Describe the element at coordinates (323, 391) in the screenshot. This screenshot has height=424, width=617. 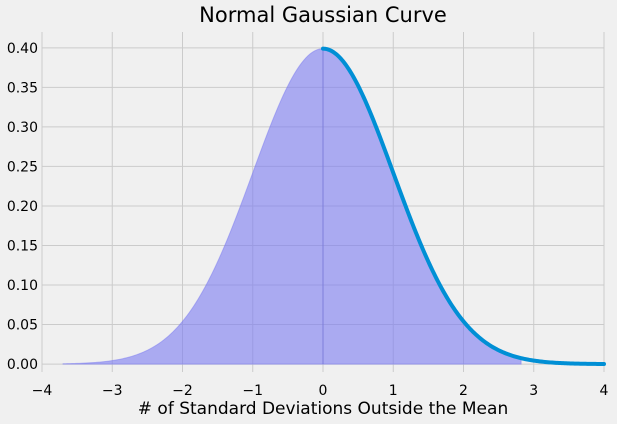
I see `x-tick-label: 0` at that location.